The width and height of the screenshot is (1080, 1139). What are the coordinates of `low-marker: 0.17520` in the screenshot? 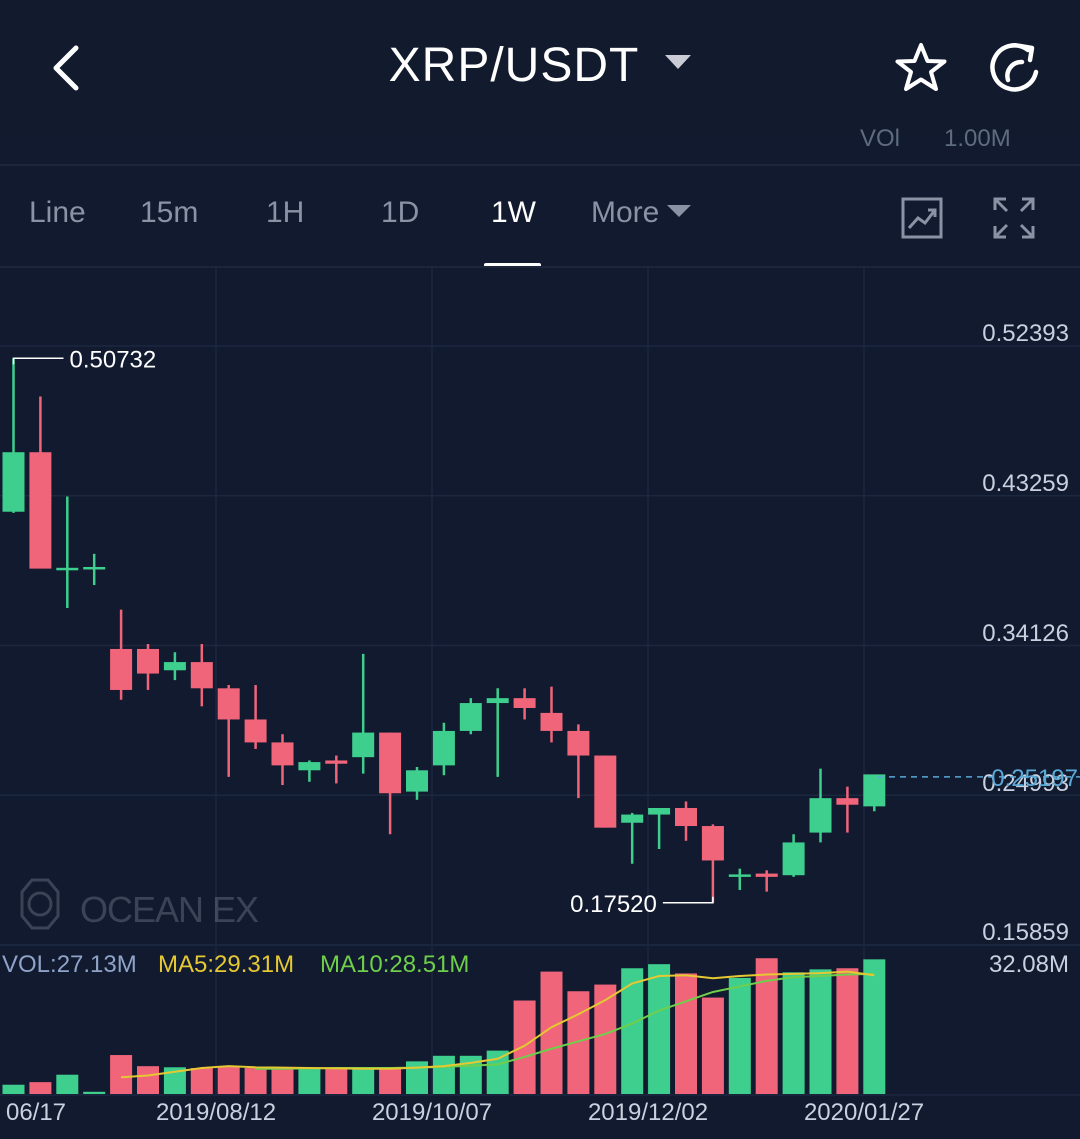 It's located at (642, 904).